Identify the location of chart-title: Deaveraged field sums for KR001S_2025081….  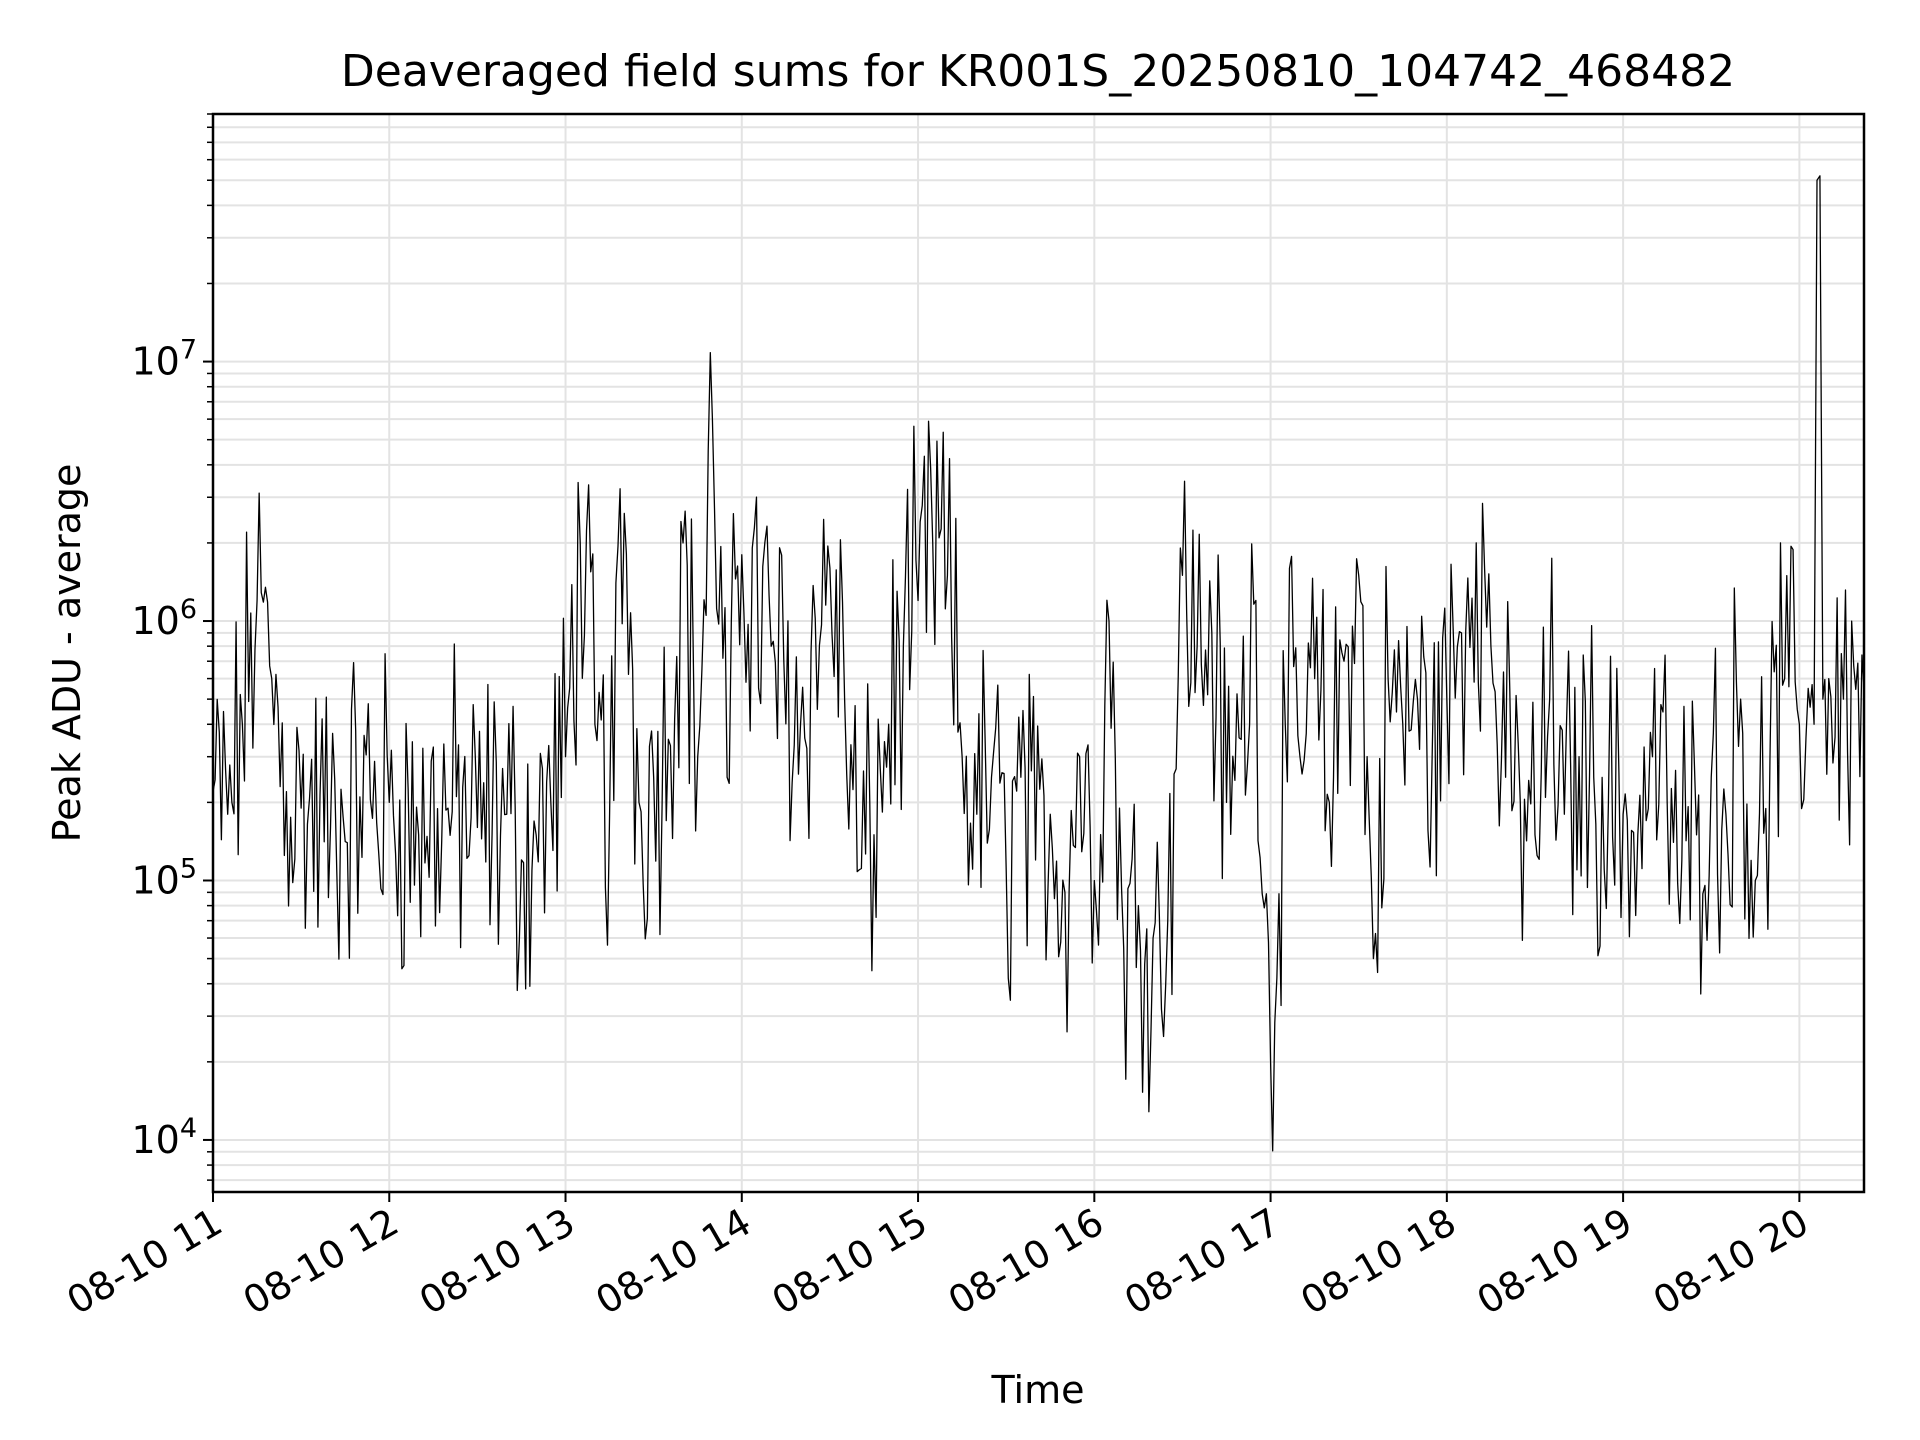
(1038, 71).